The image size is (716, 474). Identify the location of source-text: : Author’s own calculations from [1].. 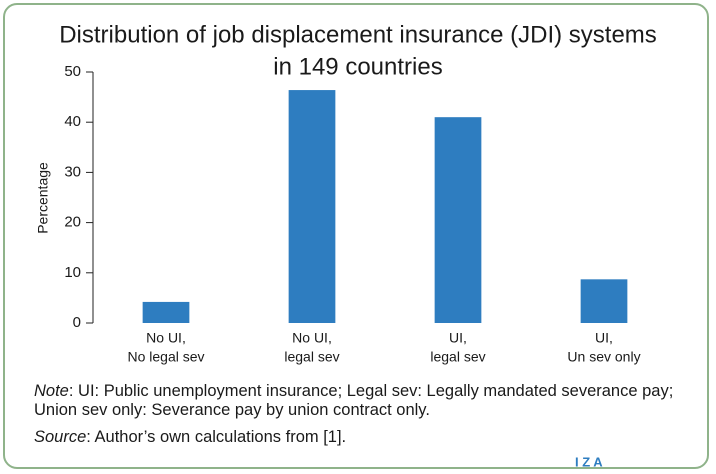
(216, 437).